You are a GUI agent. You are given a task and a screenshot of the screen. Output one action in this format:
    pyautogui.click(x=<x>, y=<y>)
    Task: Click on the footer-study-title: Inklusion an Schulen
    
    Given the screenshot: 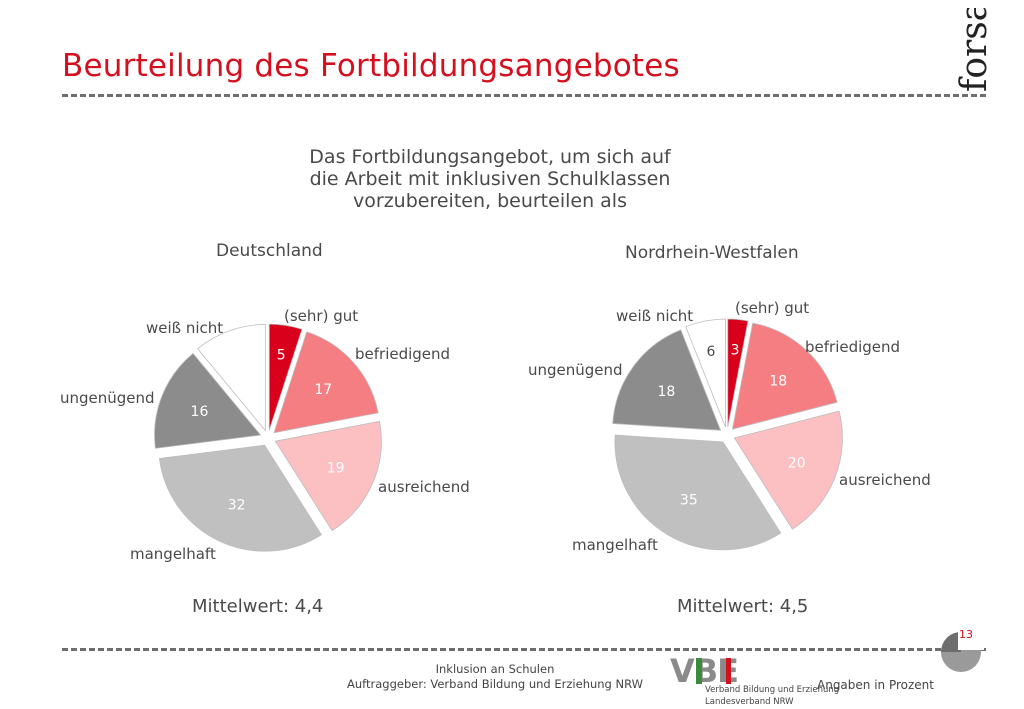 What is the action you would take?
    pyautogui.click(x=495, y=669)
    